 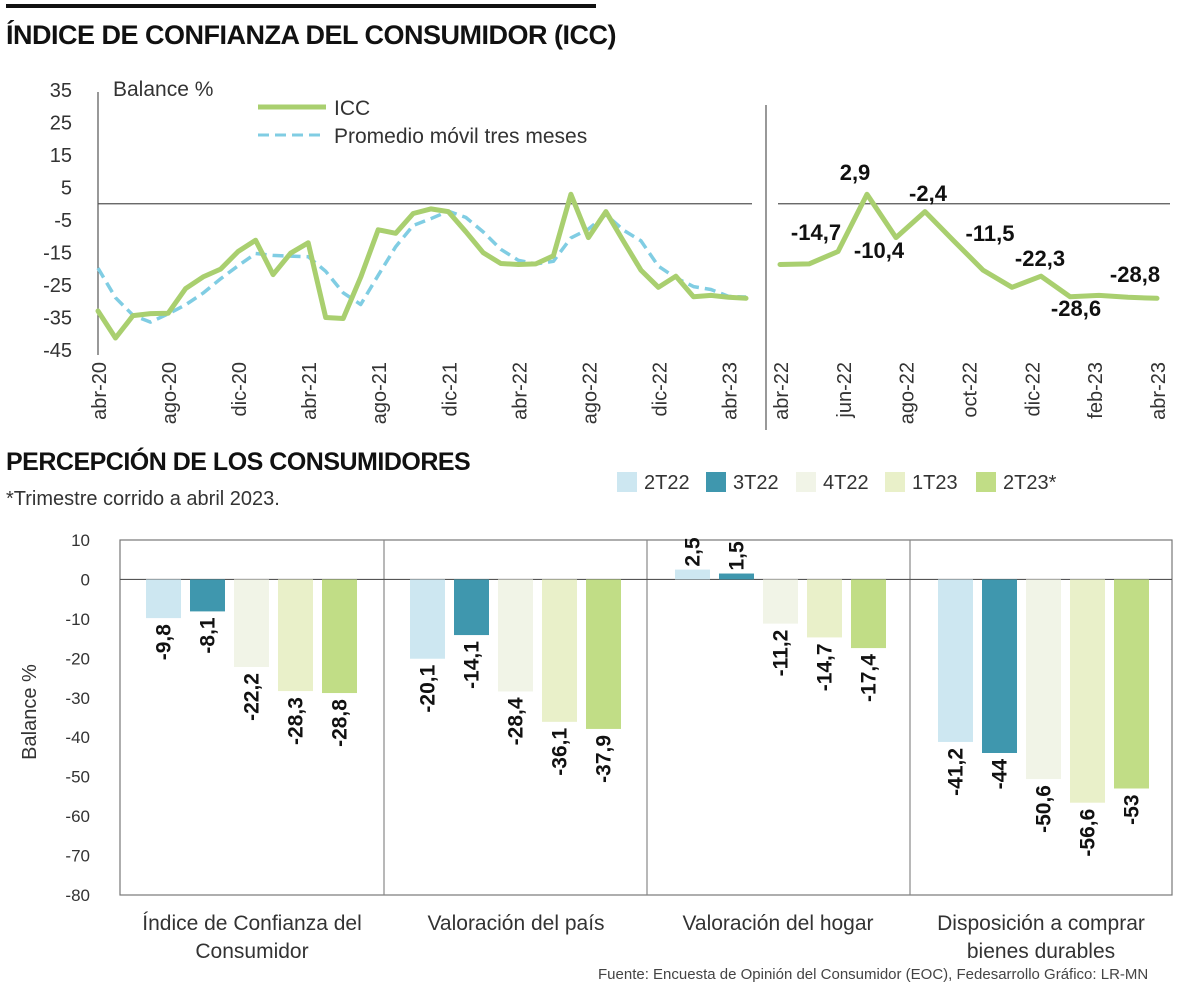 What do you see at coordinates (428, 688) in the screenshot?
I see `data-label: -20,1` at bounding box center [428, 688].